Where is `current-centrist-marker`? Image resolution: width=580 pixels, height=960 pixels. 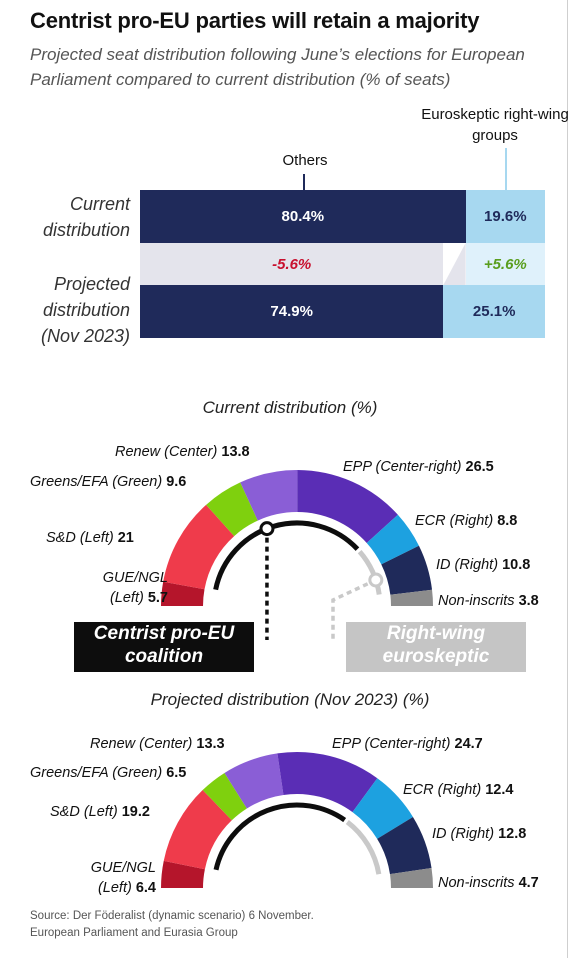 current-centrist-marker is located at coordinates (267, 529).